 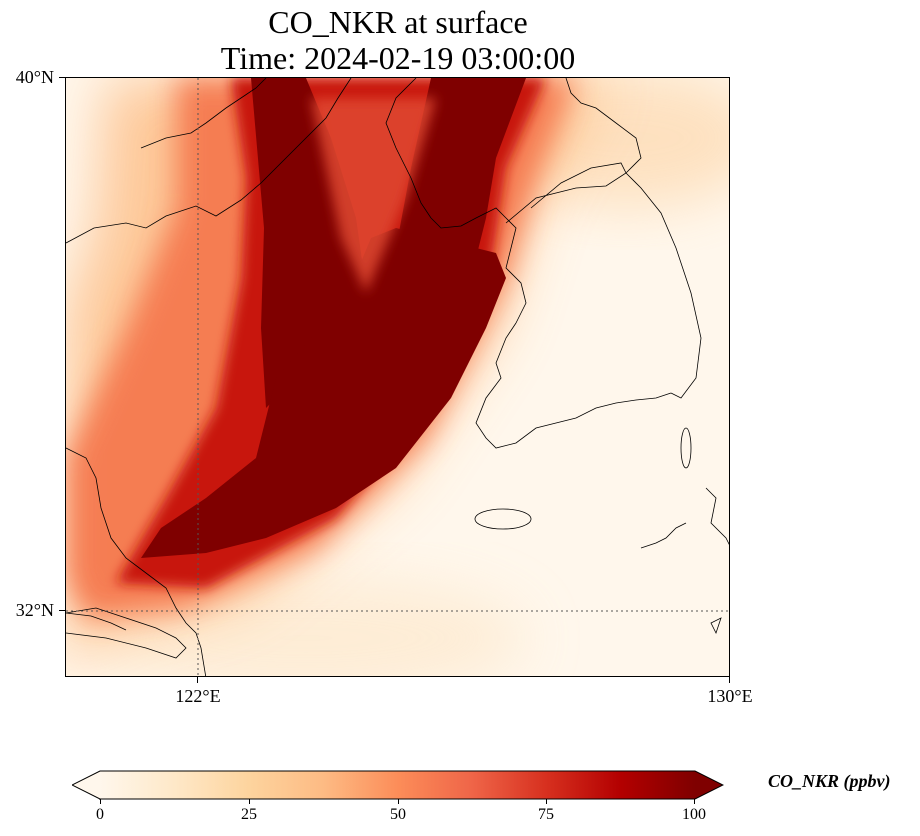 I want to click on coastline-liaodong-peninsula, so click(x=203, y=113).